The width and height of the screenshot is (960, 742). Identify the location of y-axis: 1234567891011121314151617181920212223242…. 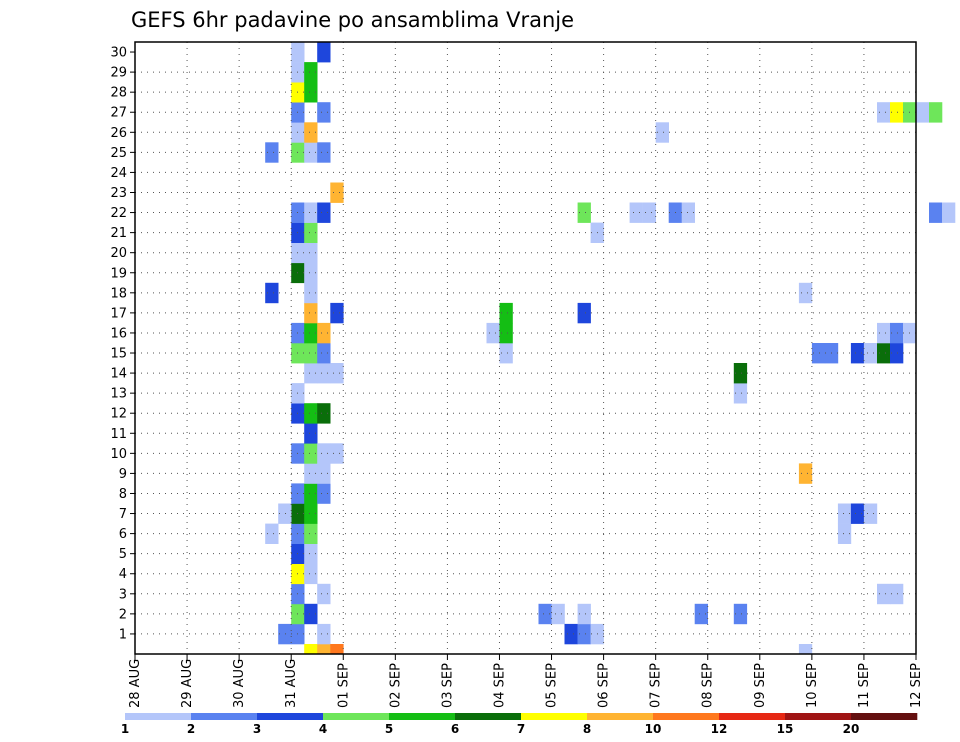
(122, 344).